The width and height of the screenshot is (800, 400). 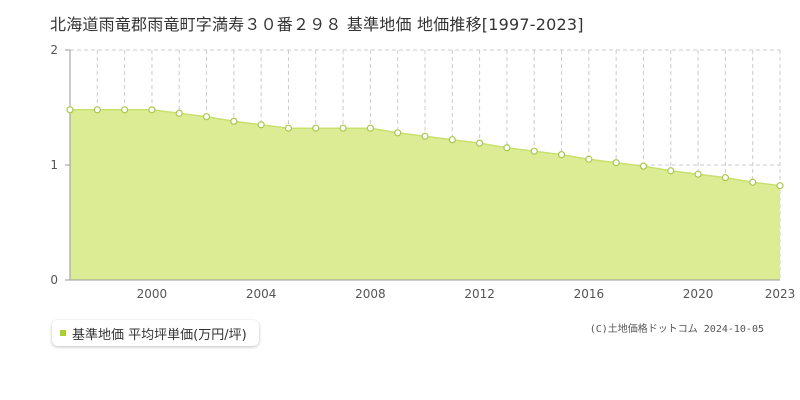 What do you see at coordinates (54, 165) in the screenshot?
I see `y-tick-label: 1` at bounding box center [54, 165].